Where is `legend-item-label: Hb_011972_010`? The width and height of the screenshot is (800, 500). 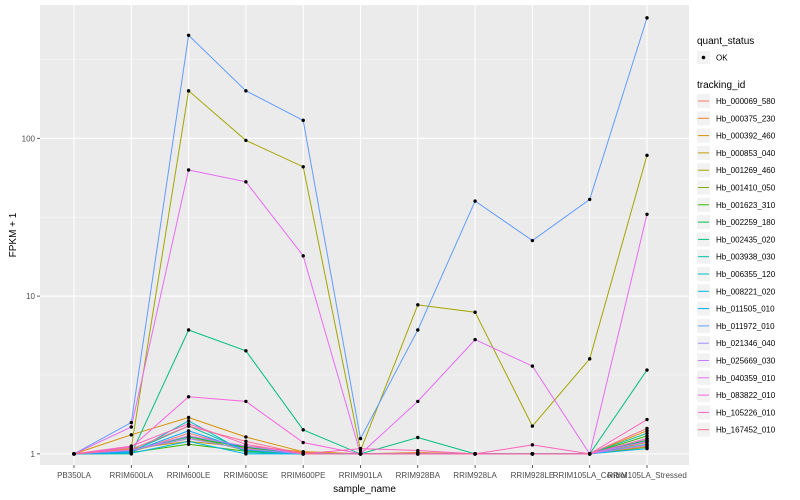 legend-item-label: Hb_011972_010 is located at coordinates (745, 326).